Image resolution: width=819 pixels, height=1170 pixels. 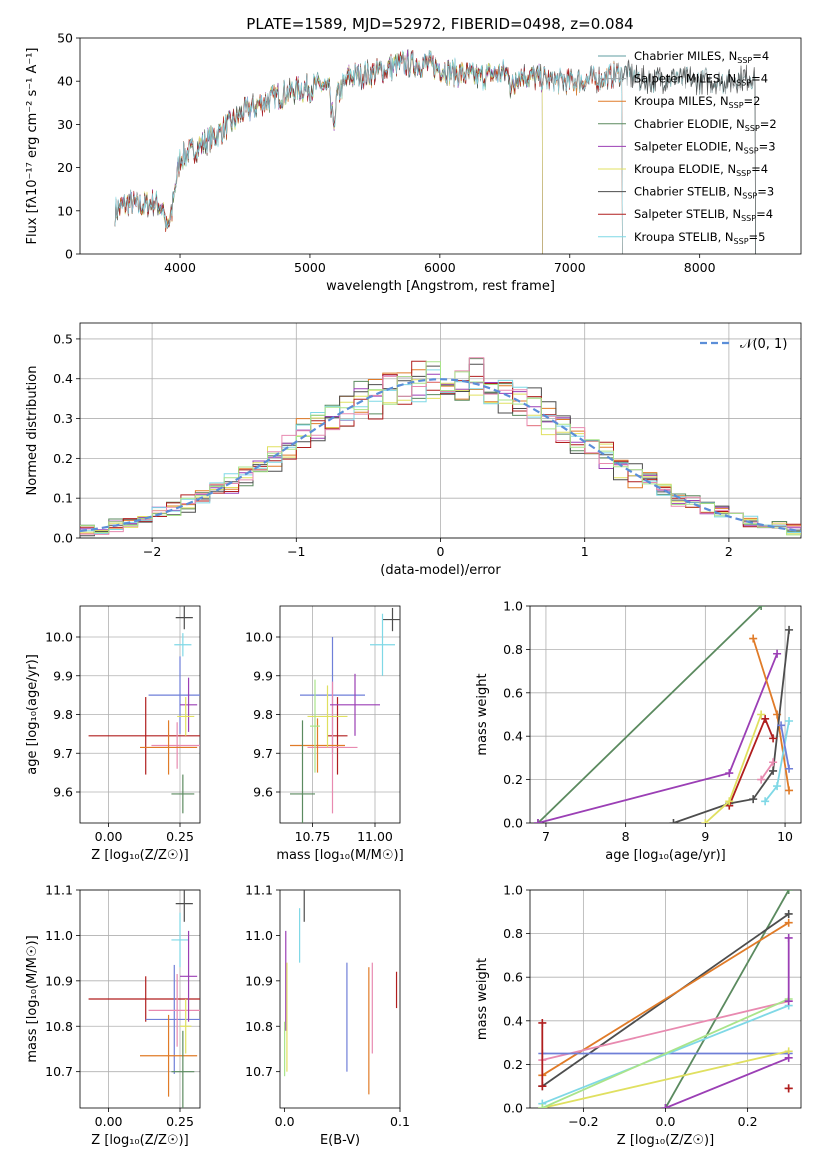 I want to click on x-tick-label: 6000, so click(x=440, y=267).